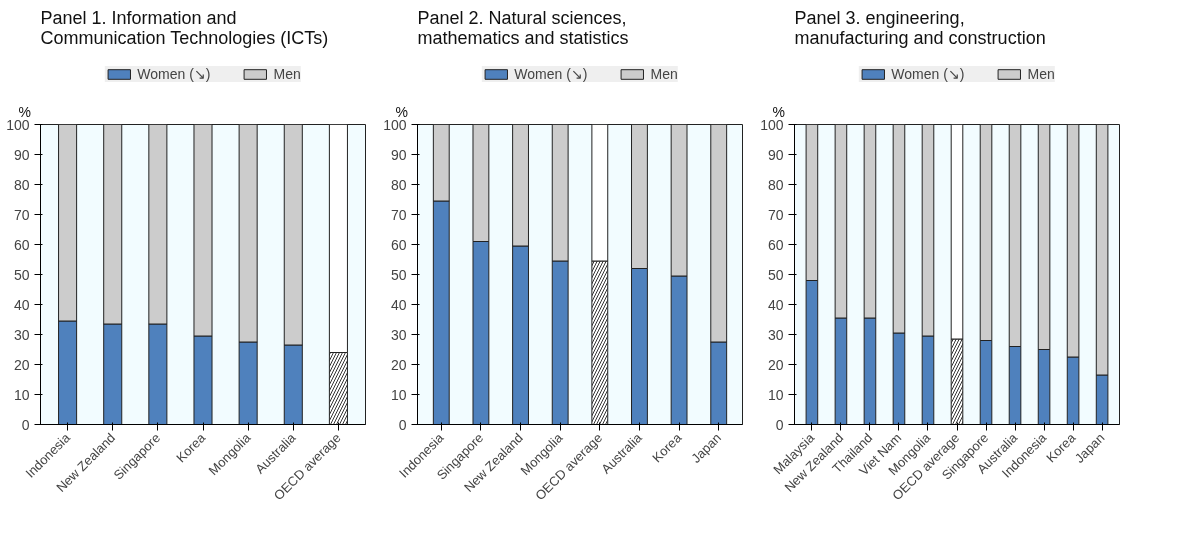 The height and width of the screenshot is (539, 1183). I want to click on chart-title: Panel 3. engineering, manufacturing and construction, so click(920, 27).